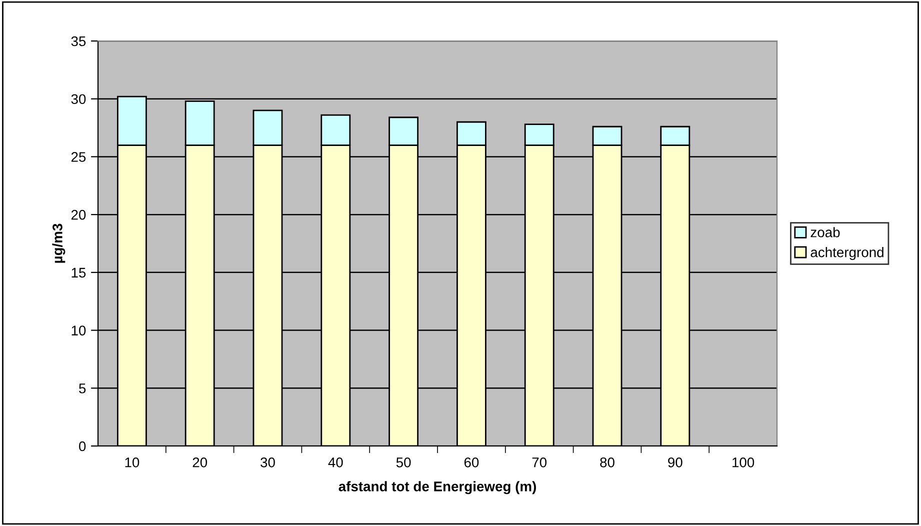  What do you see at coordinates (675, 462) in the screenshot?
I see `x-tick-label: 90` at bounding box center [675, 462].